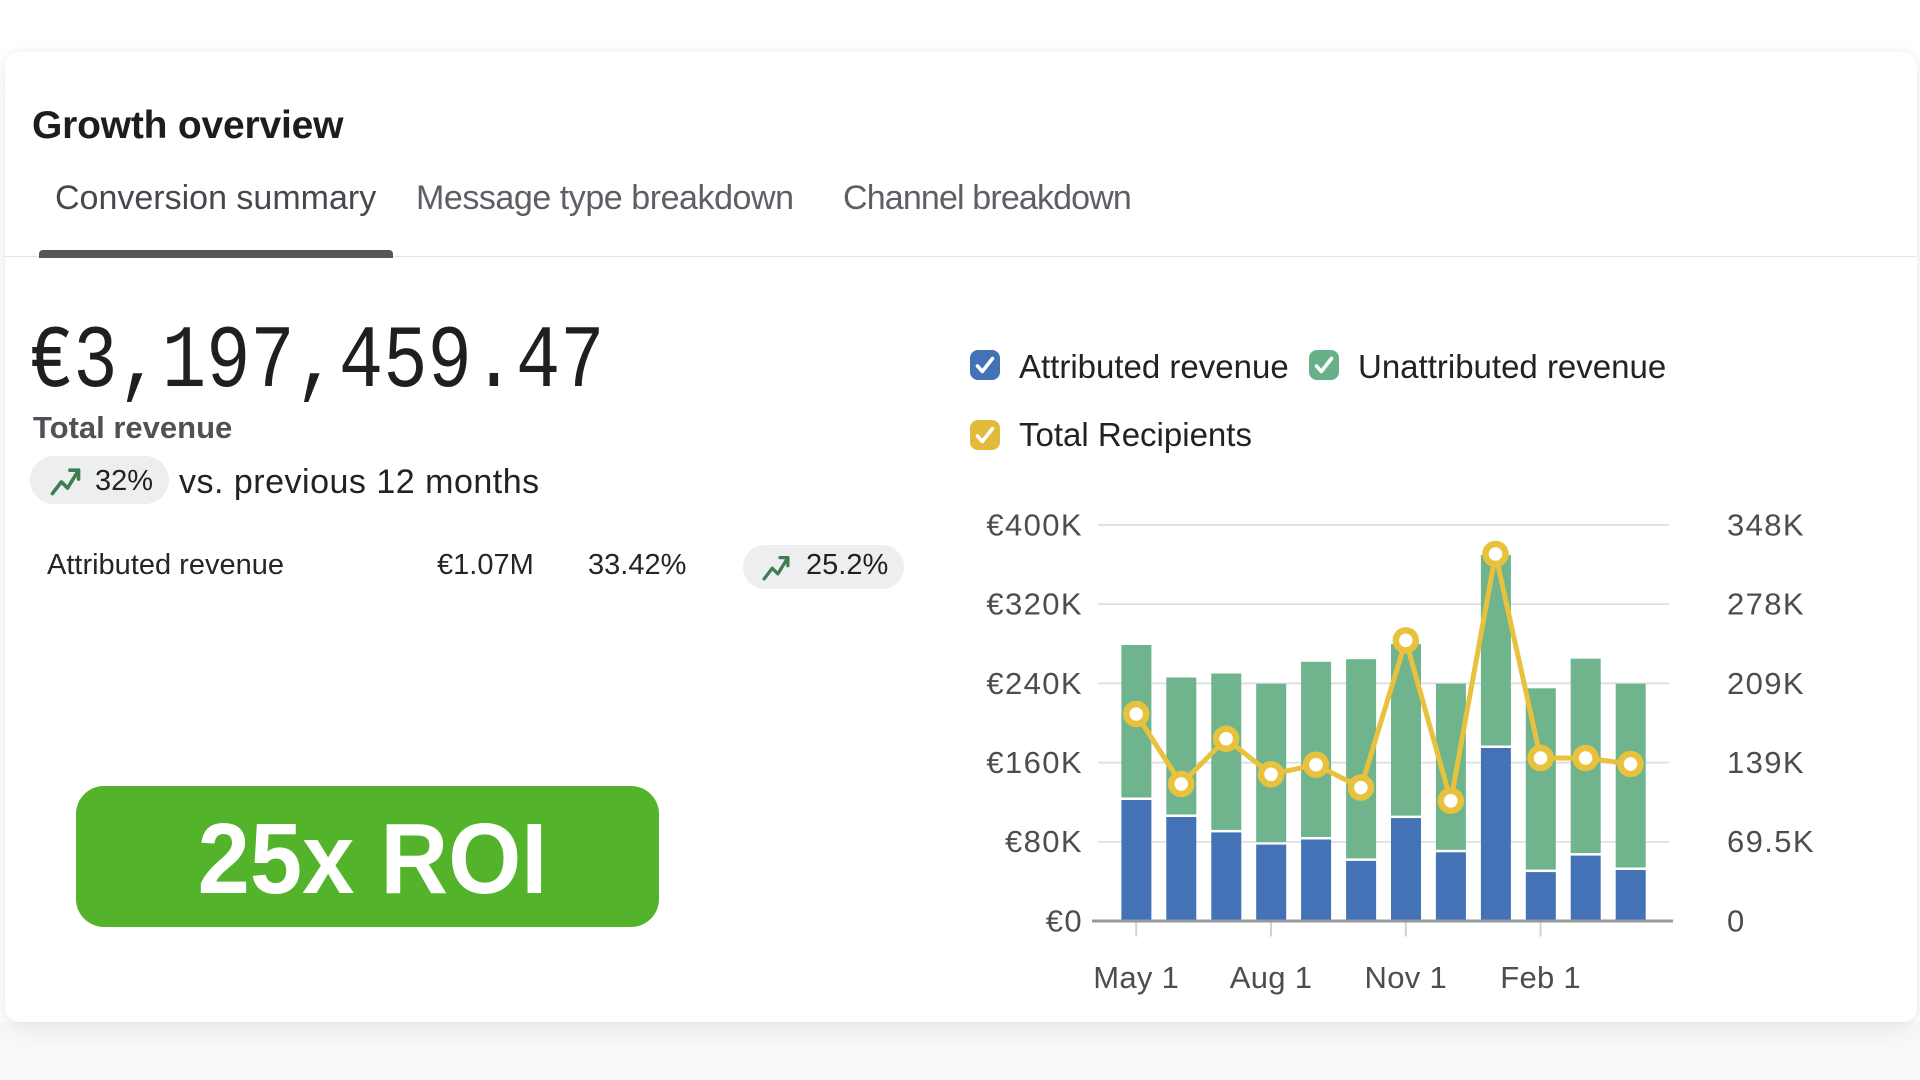  What do you see at coordinates (1034, 604) in the screenshot?
I see `svg-text: €320K` at bounding box center [1034, 604].